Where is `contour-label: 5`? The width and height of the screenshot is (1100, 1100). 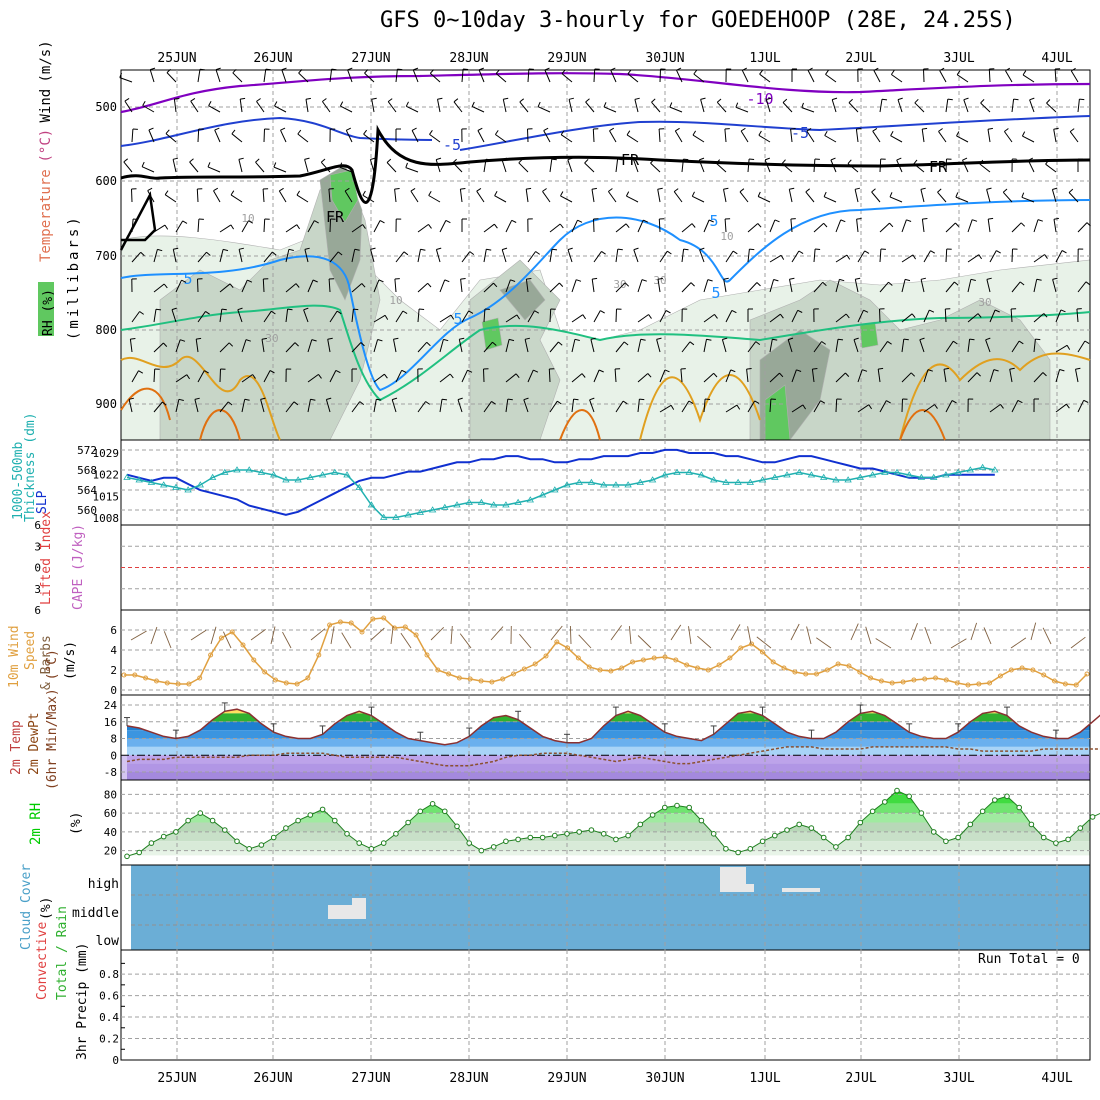
contour-label: 5 is located at coordinates (713, 221).